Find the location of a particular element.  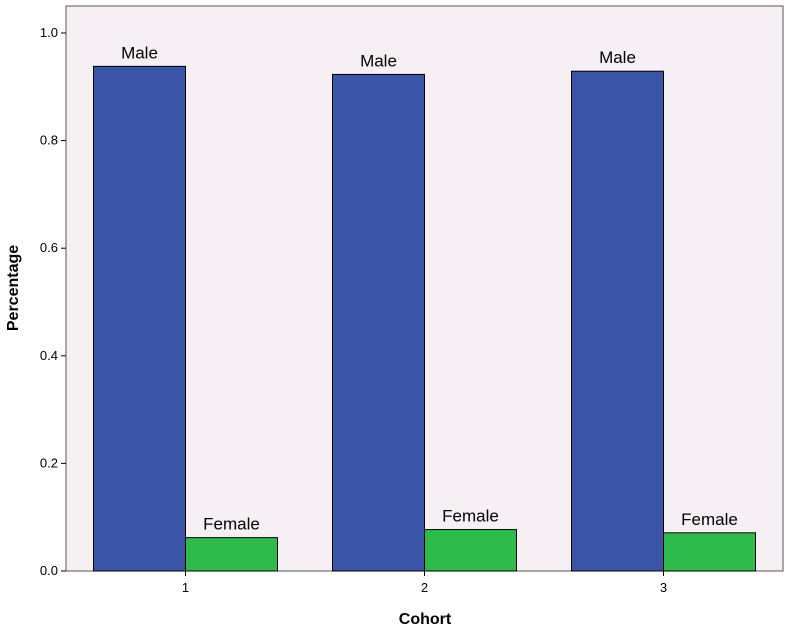

x-tick-label: 2 is located at coordinates (424, 587).